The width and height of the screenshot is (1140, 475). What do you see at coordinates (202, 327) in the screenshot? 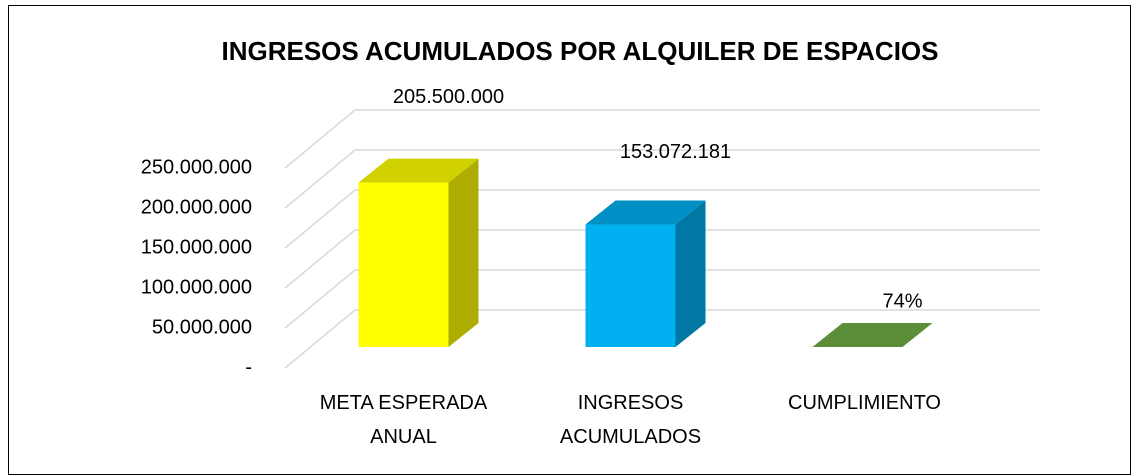
I see `y-tick-label: 50.000.000` at bounding box center [202, 327].